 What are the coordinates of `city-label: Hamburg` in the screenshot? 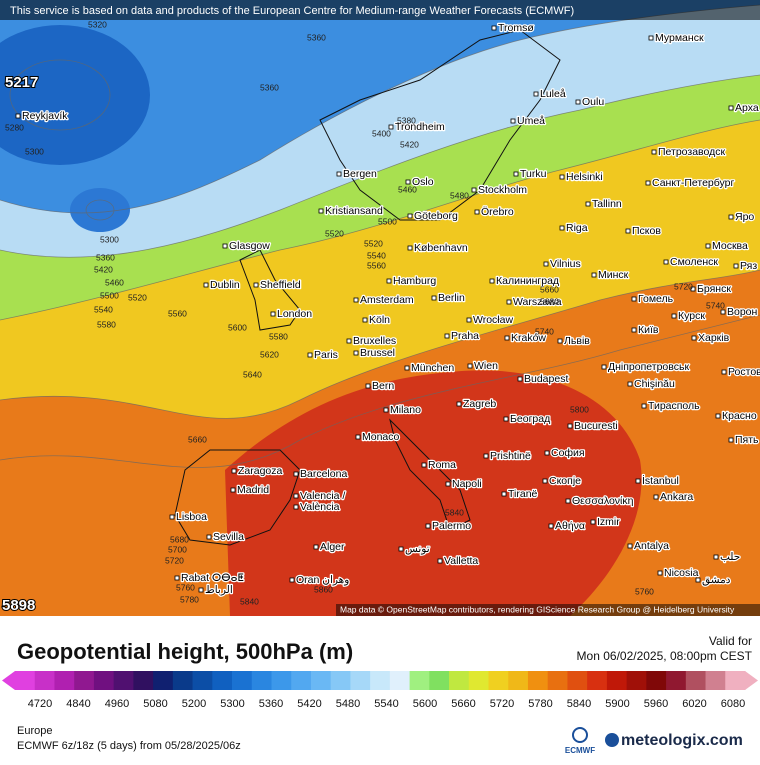 It's located at (414, 281).